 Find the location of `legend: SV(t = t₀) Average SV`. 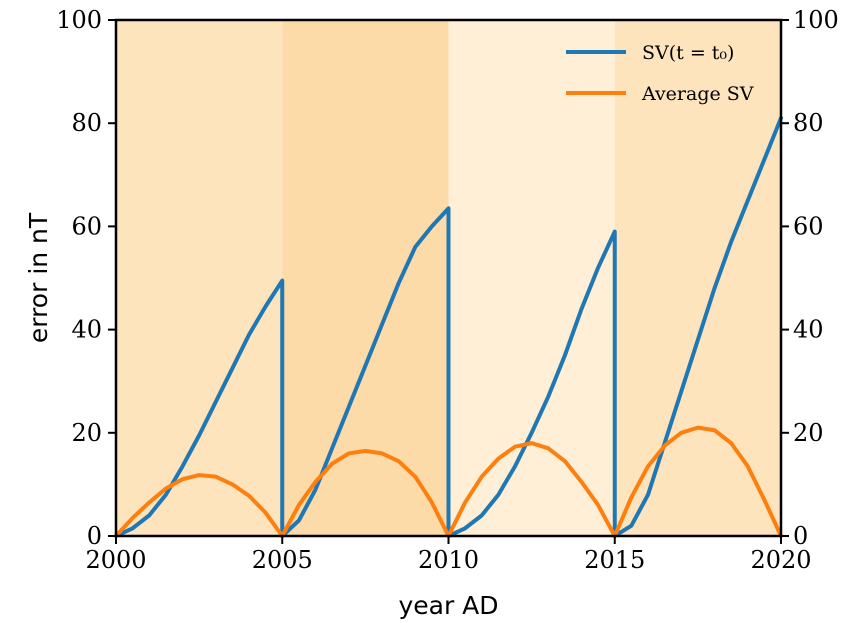

legend: SV(t = t₀) Average SV is located at coordinates (660, 73).